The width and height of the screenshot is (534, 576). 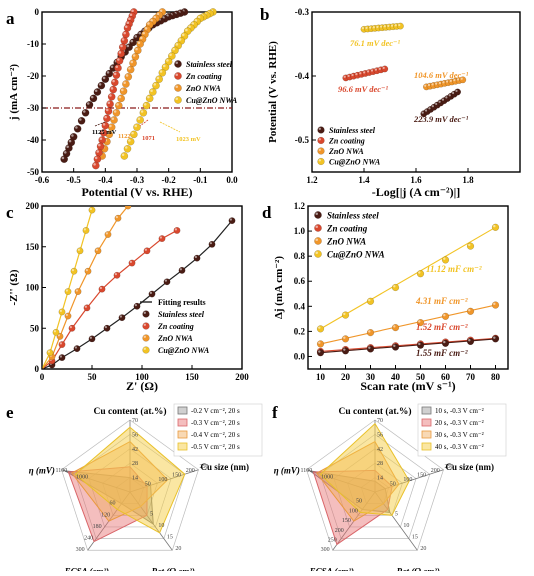 What do you see at coordinates (459, 423) in the screenshot?
I see `legend-entry: 20 s, -0.3 V cm⁻²` at bounding box center [459, 423].